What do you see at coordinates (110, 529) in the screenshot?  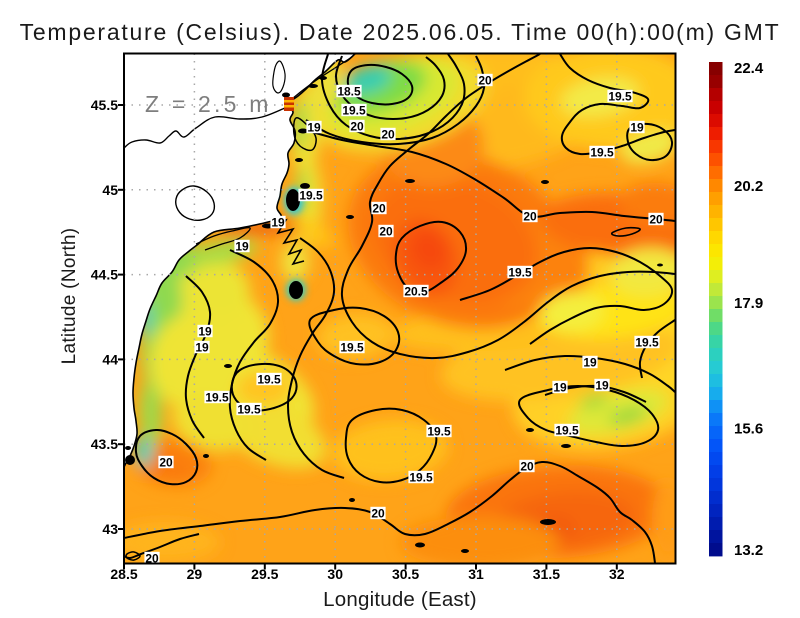 I see `svg-text: 43` at bounding box center [110, 529].